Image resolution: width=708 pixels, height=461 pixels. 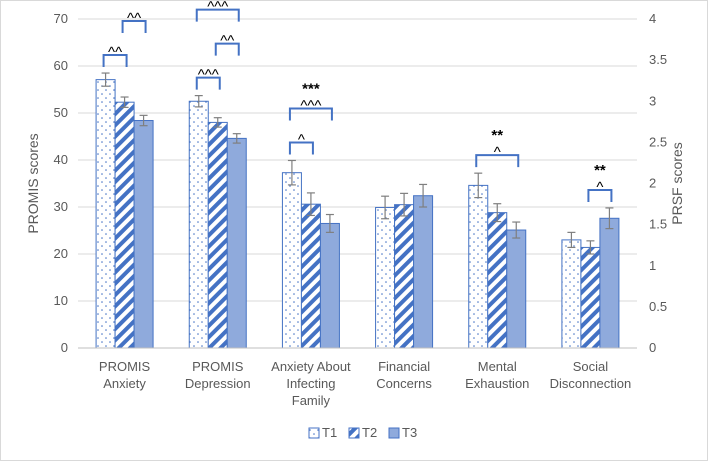 What do you see at coordinates (33, 183) in the screenshot?
I see `y-axis-title: PROMIS scores` at bounding box center [33, 183].